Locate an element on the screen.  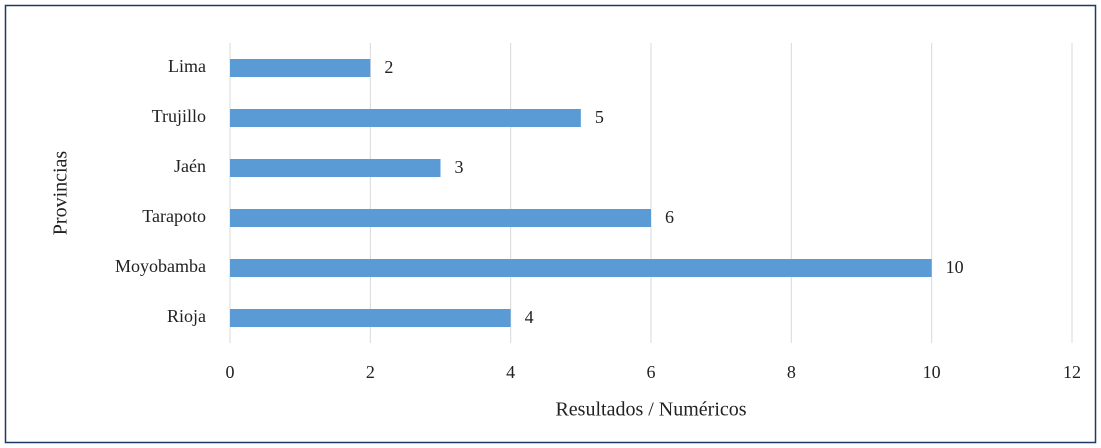
x-tick-label: 2 is located at coordinates (370, 372).